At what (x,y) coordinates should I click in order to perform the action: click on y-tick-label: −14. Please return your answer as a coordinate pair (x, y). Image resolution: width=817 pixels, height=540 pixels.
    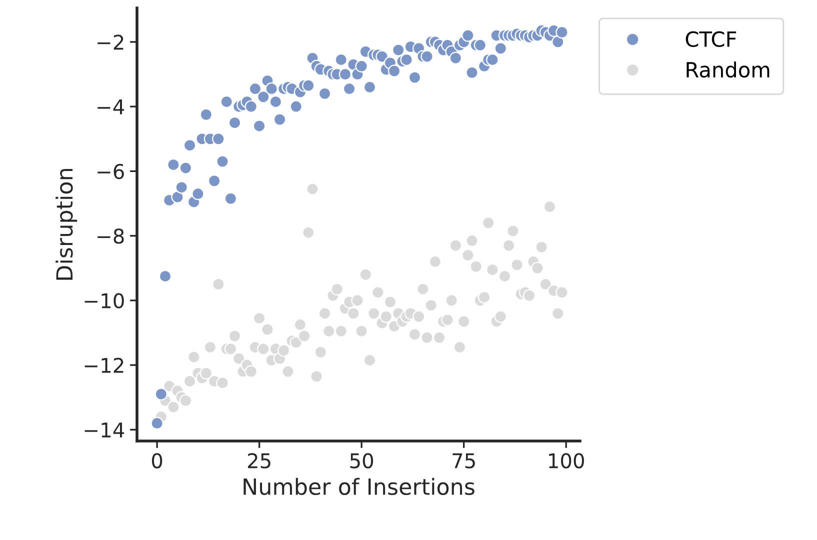
    Looking at the image, I should click on (104, 430).